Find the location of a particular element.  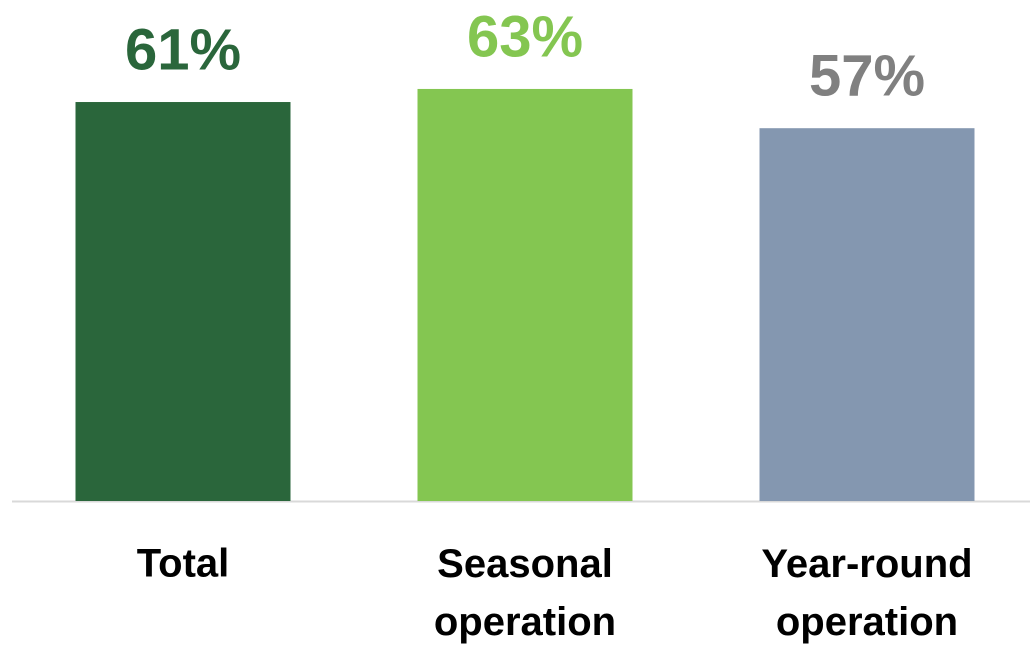

x-tick-label: Seasonal operation is located at coordinates (525, 593).